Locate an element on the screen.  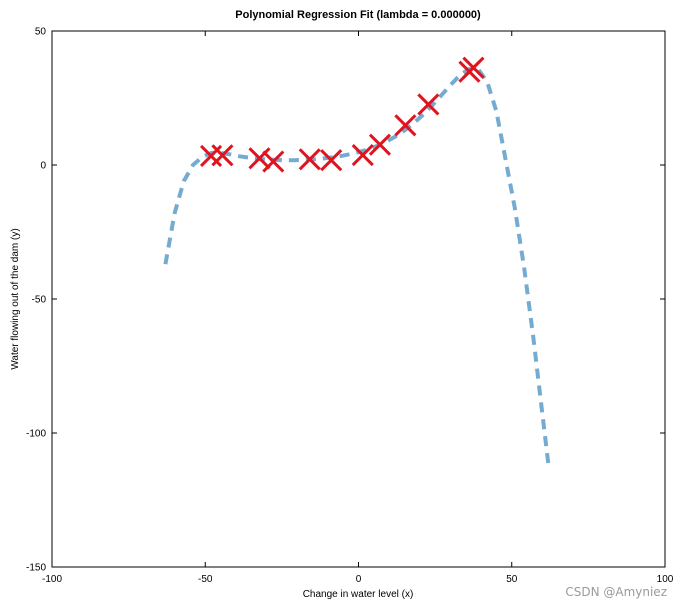
watermark-text: CSDN @Amyniez is located at coordinates (616, 592).